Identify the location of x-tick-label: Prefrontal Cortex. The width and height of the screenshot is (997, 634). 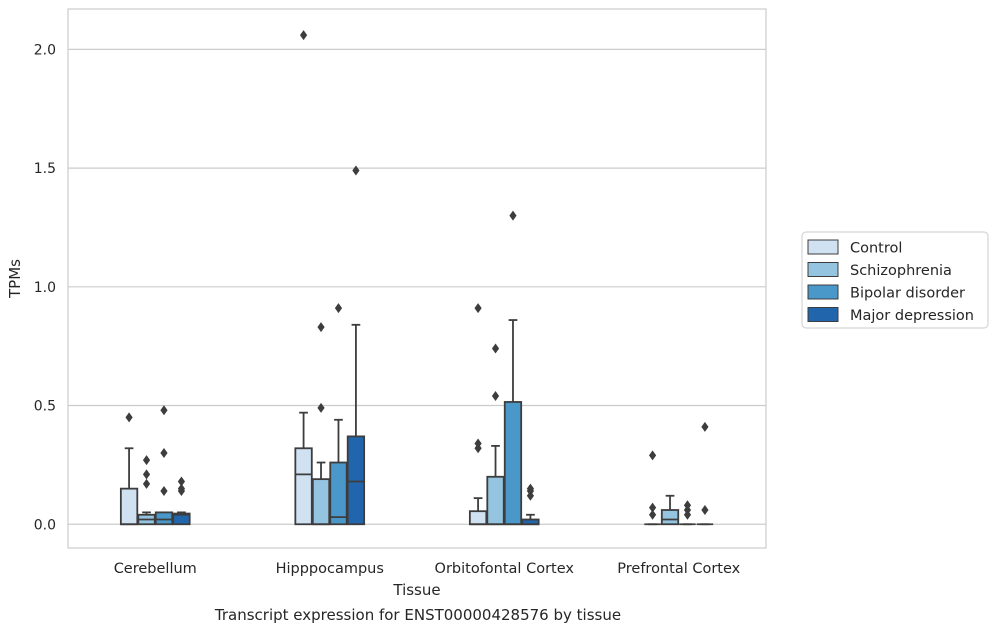
(678, 569).